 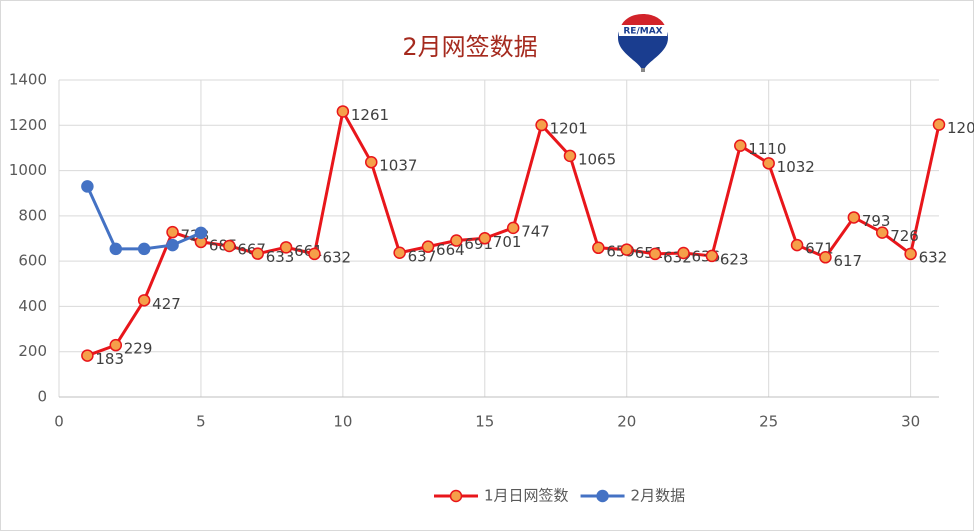 I want to click on legend-label: 2月数据, so click(x=658, y=496).